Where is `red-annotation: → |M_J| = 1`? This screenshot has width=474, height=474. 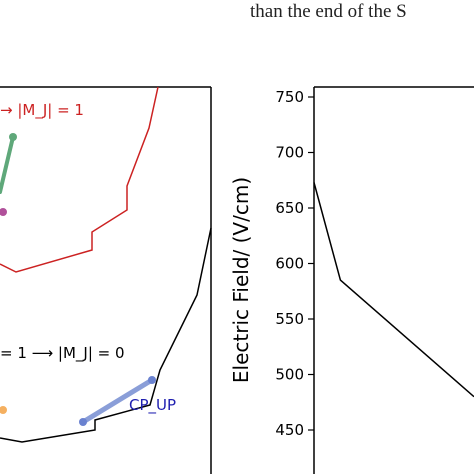
red-annotation: → |M_J| = 1 is located at coordinates (42, 110).